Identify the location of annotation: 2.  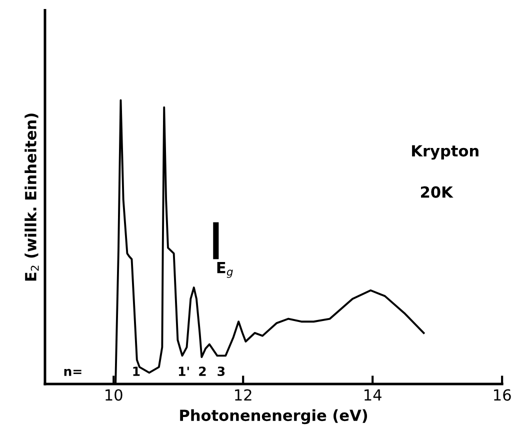
(202, 371).